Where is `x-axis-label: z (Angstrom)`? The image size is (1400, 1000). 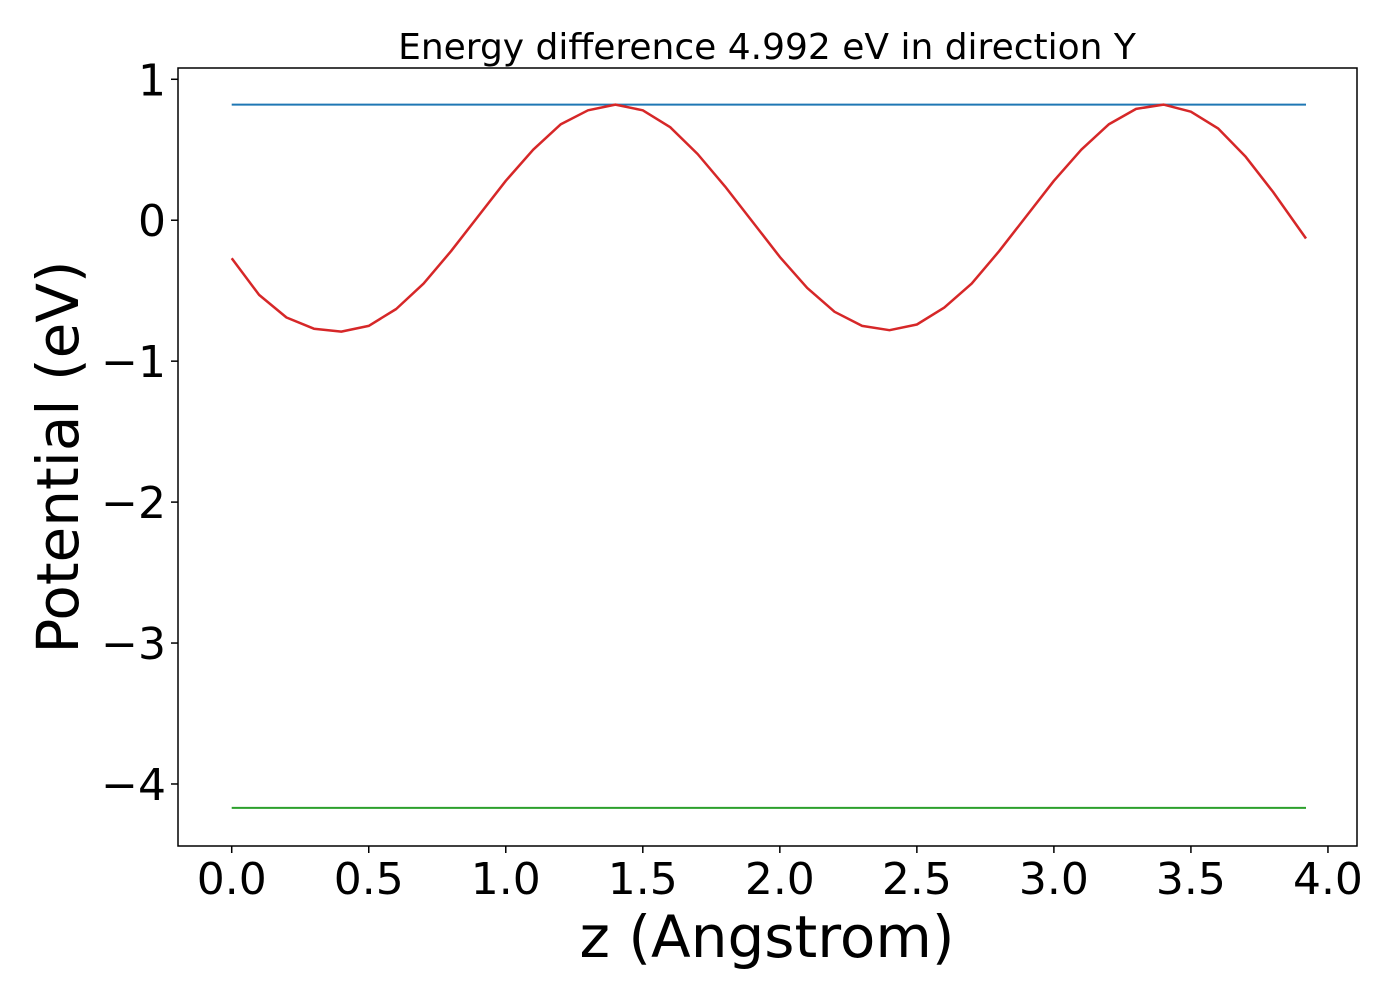
x-axis-label: z (Angstrom) is located at coordinates (767, 937).